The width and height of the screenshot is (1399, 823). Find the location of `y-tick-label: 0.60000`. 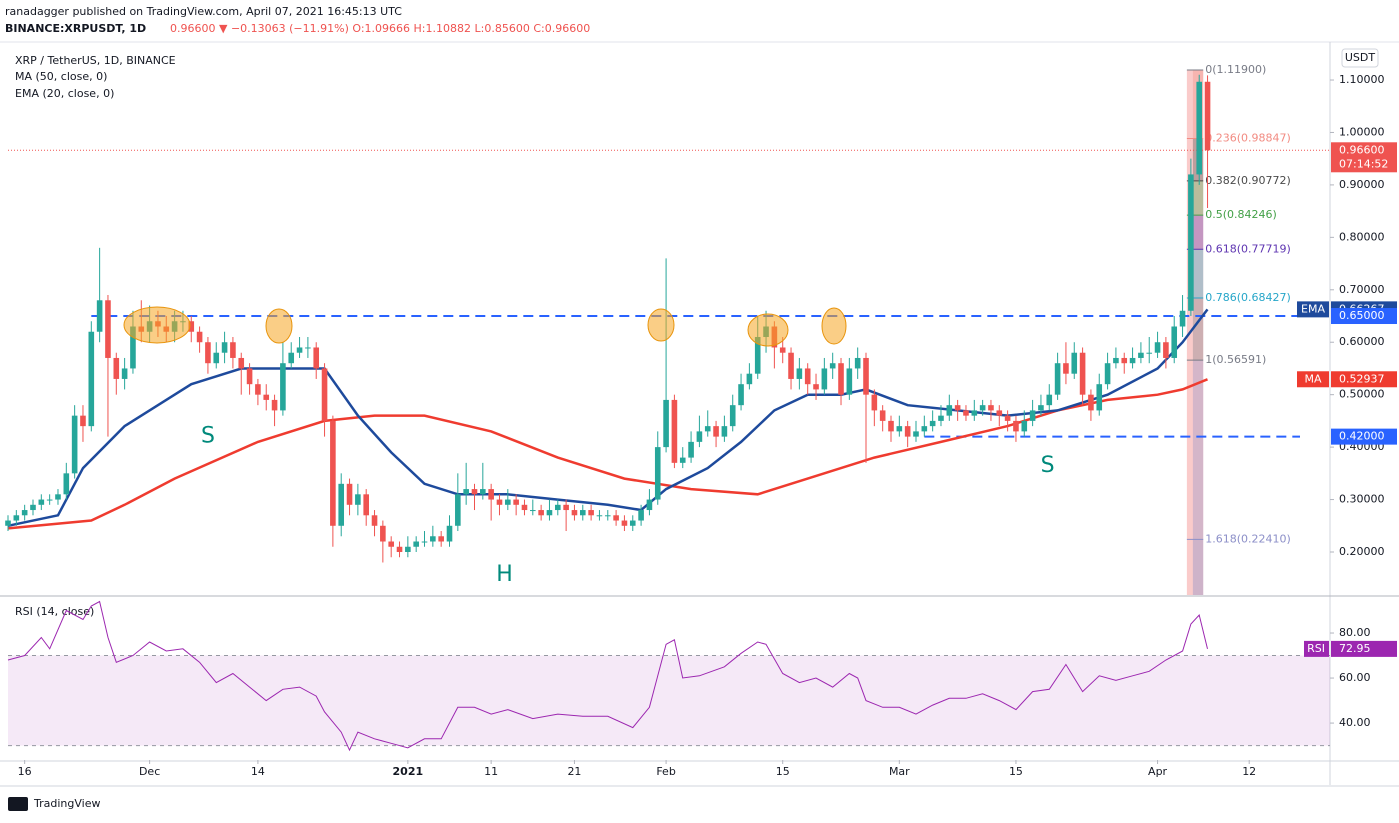

y-tick-label: 0.60000 is located at coordinates (1362, 341).